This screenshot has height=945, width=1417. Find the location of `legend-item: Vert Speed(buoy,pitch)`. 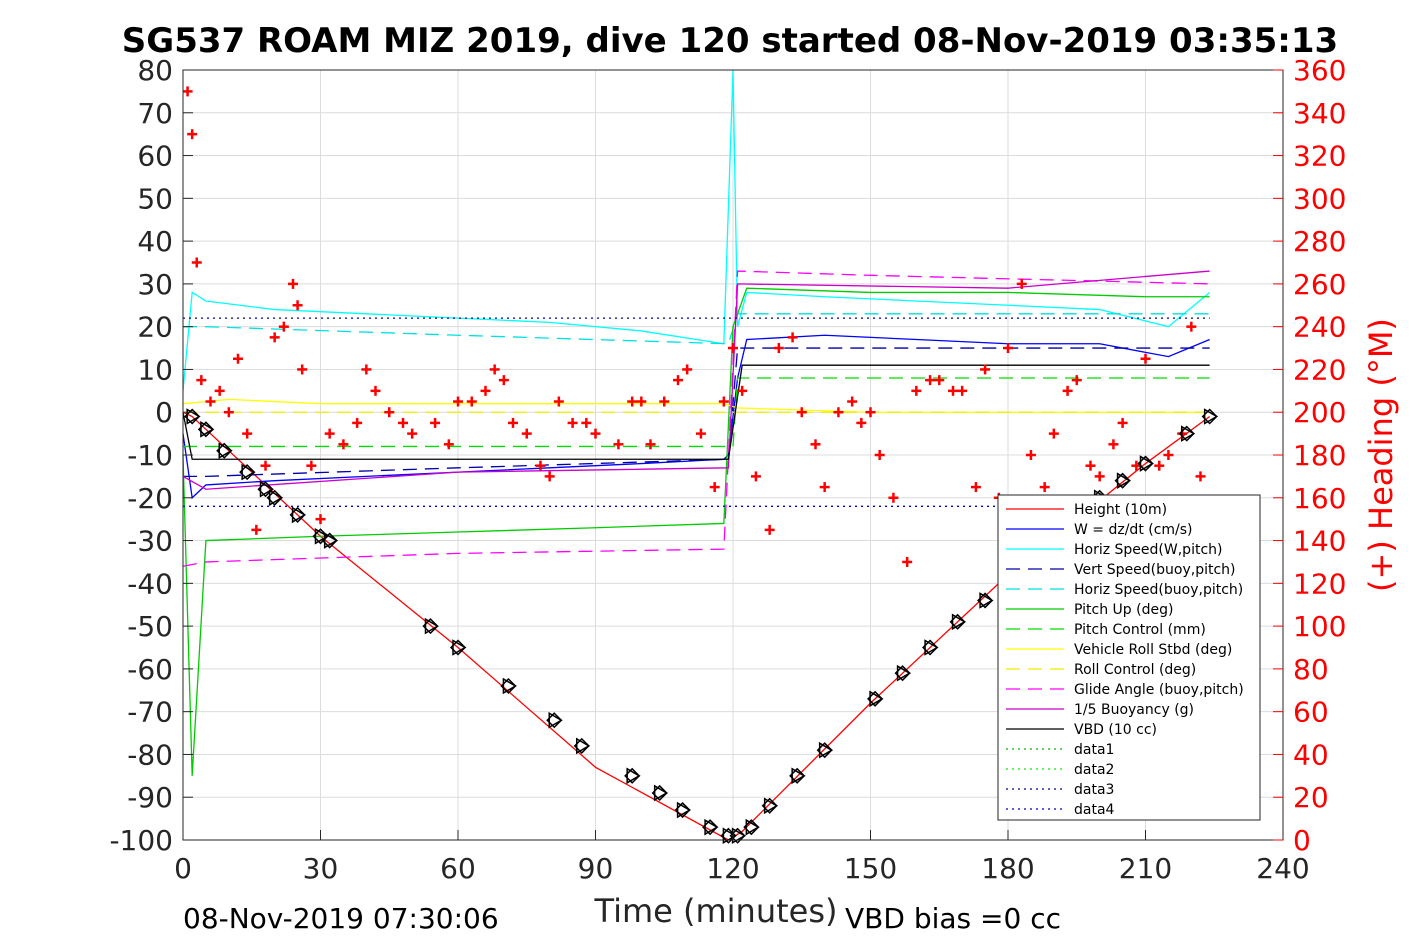

legend-item: Vert Speed(buoy,pitch) is located at coordinates (1121, 570).